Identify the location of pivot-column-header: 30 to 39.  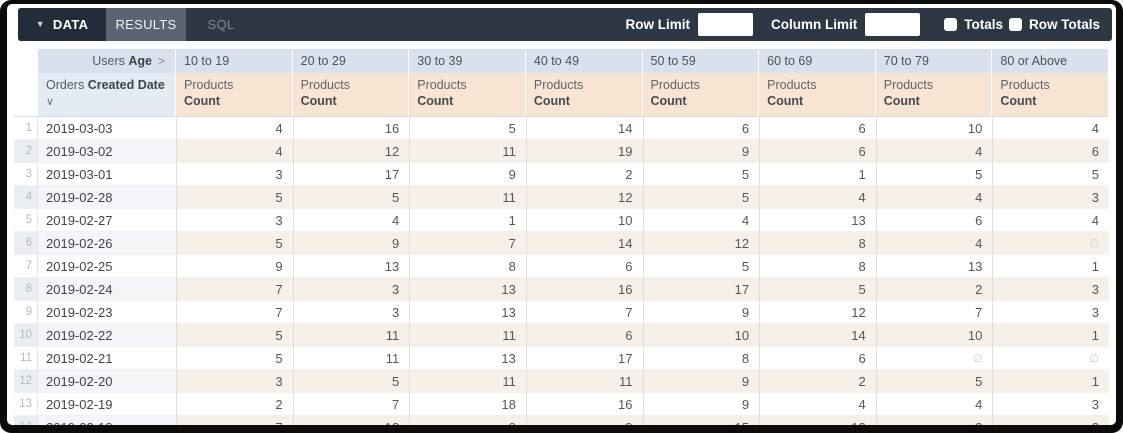
(467, 61).